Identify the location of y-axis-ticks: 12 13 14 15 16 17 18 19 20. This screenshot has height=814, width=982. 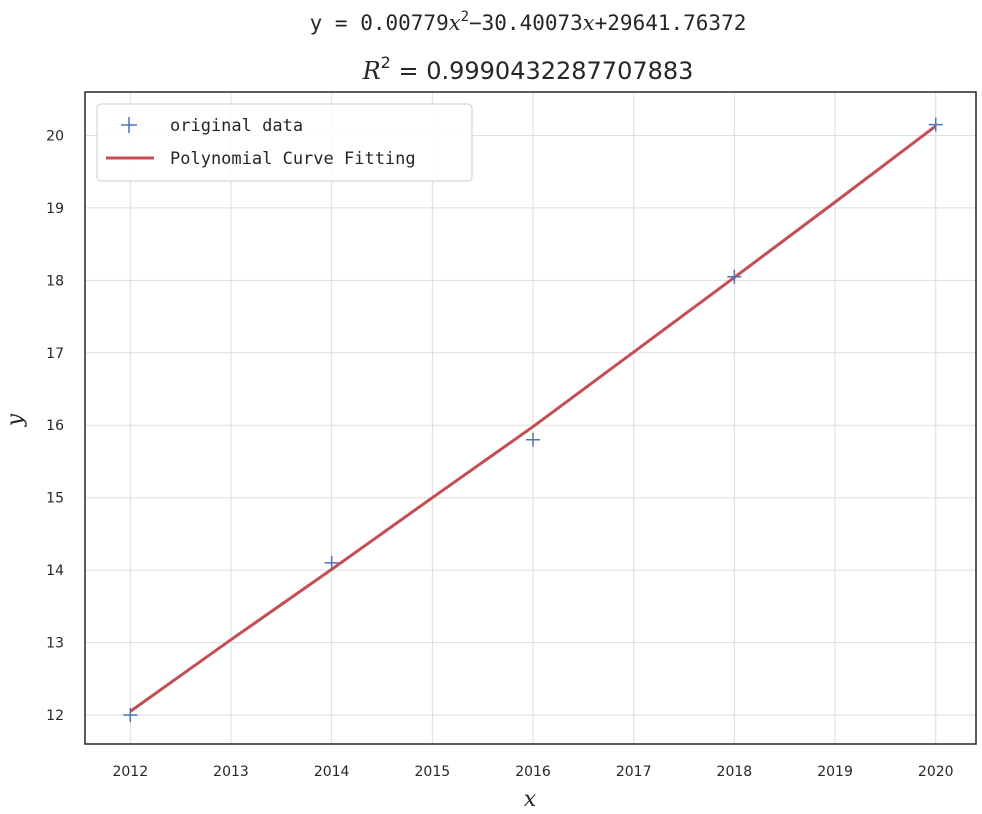
(55, 426).